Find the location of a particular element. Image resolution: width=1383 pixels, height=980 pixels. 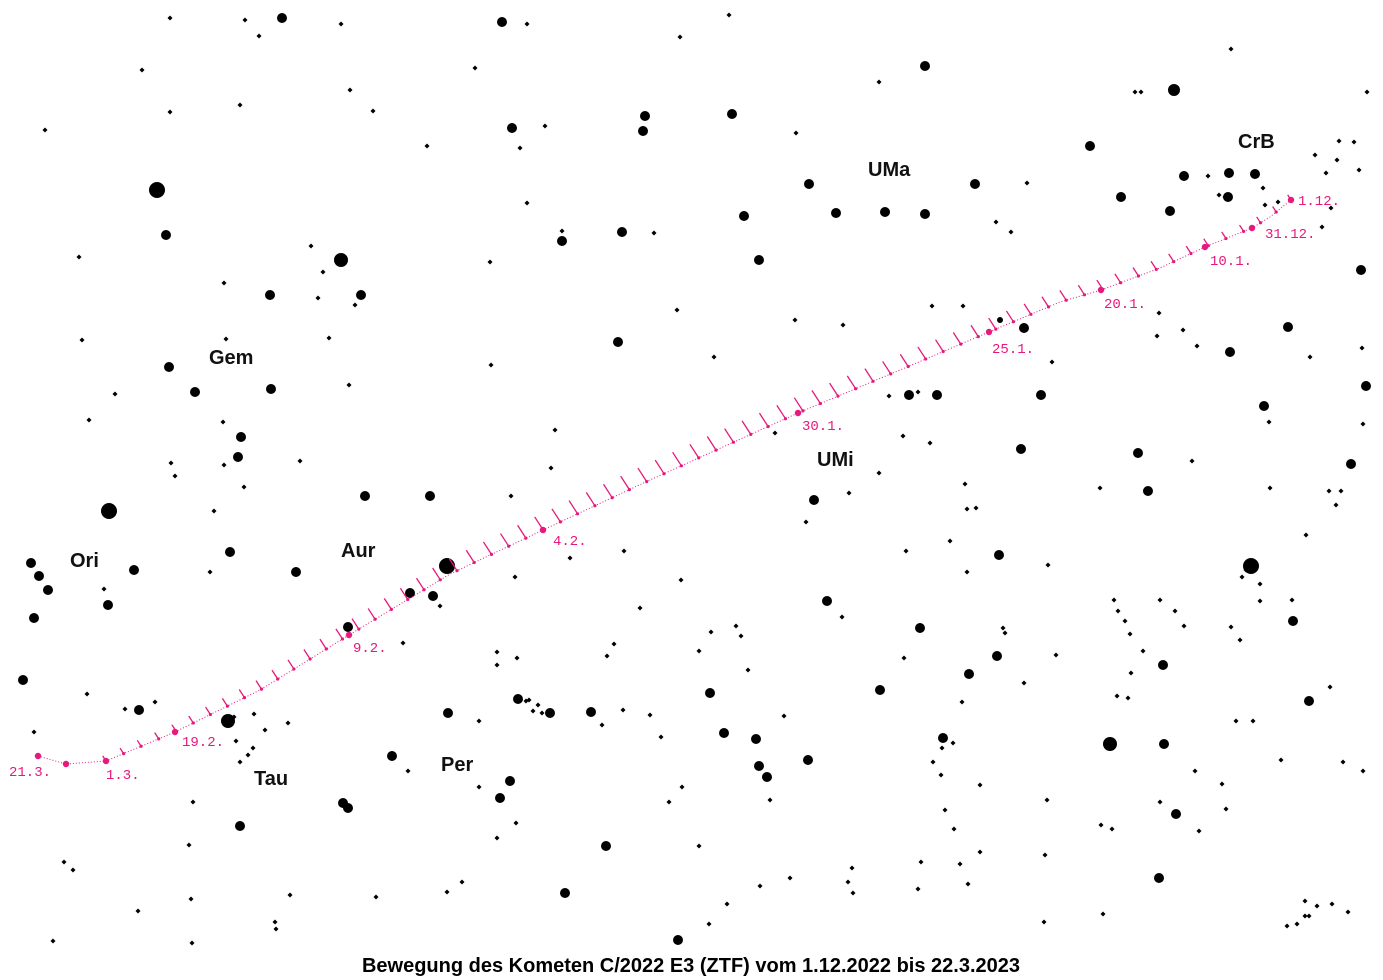

constellation-label-umi: UMi is located at coordinates (835, 460).